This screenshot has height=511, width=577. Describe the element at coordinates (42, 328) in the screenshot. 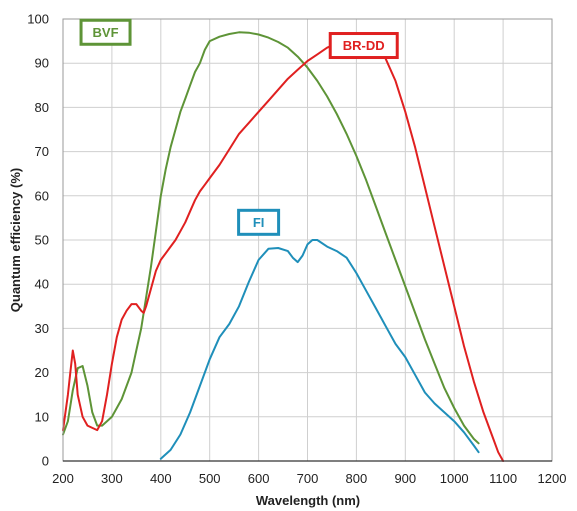

I see `y-tick-label: 30` at that location.